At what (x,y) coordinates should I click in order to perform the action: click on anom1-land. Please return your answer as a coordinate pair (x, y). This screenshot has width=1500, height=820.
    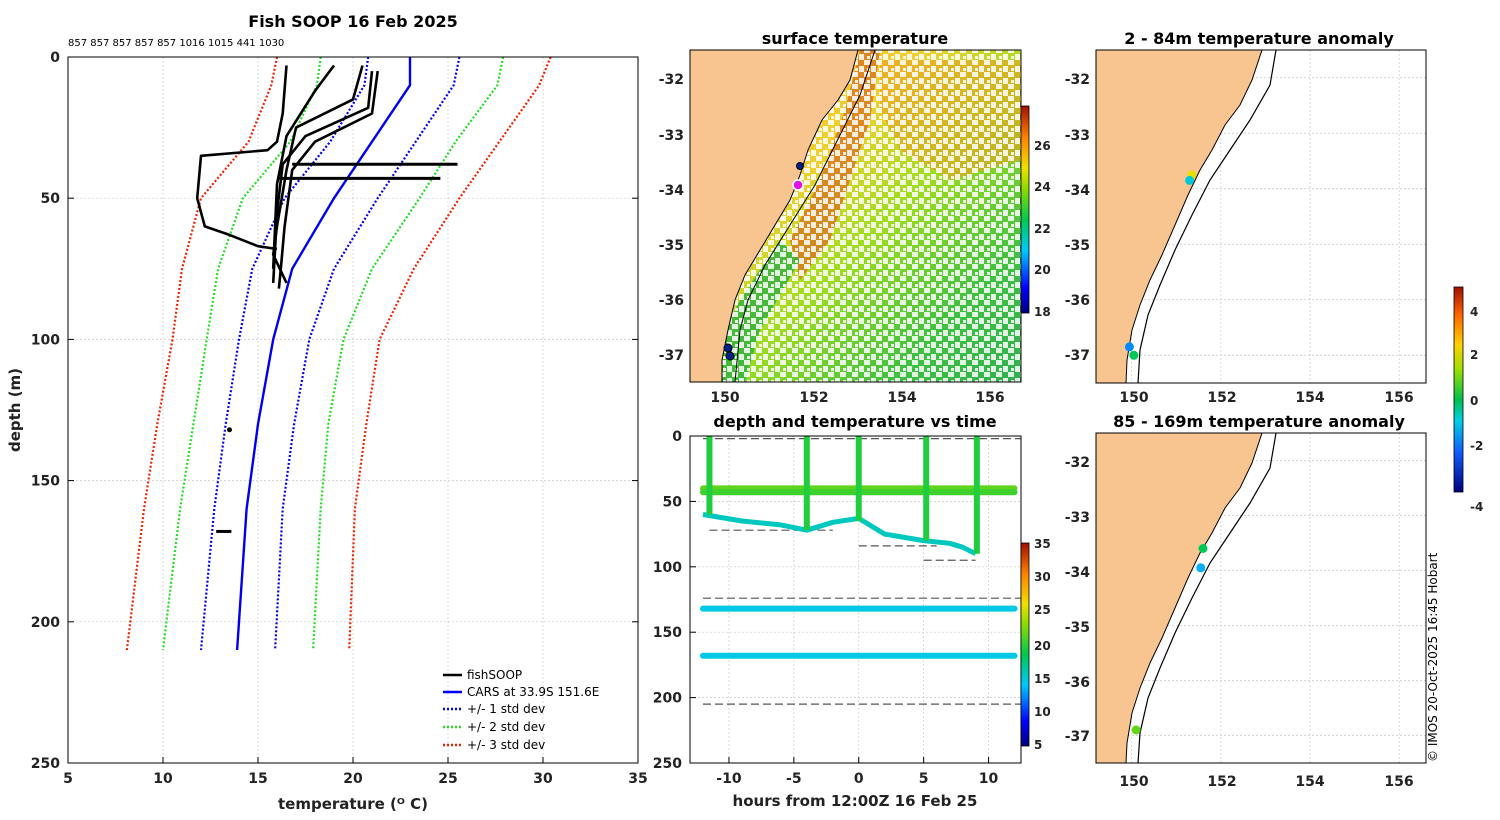
    Looking at the image, I should click on (1179, 216).